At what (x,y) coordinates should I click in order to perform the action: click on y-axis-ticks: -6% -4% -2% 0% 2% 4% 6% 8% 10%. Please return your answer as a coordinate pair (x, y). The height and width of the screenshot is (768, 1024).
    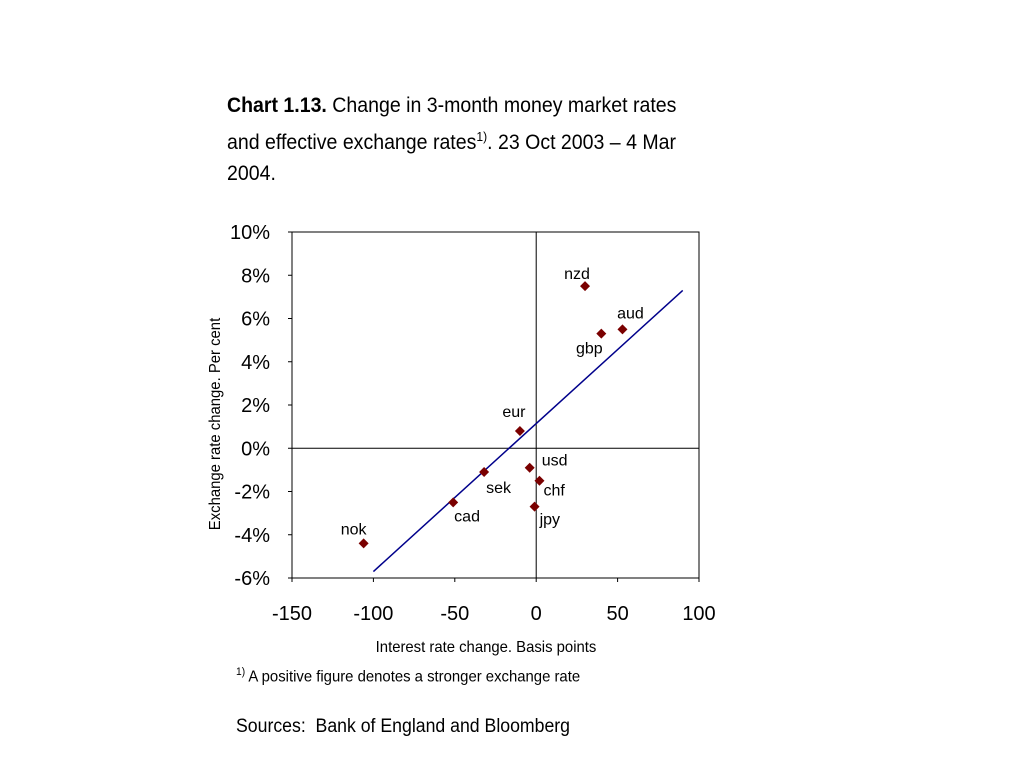
    Looking at the image, I should click on (261, 406).